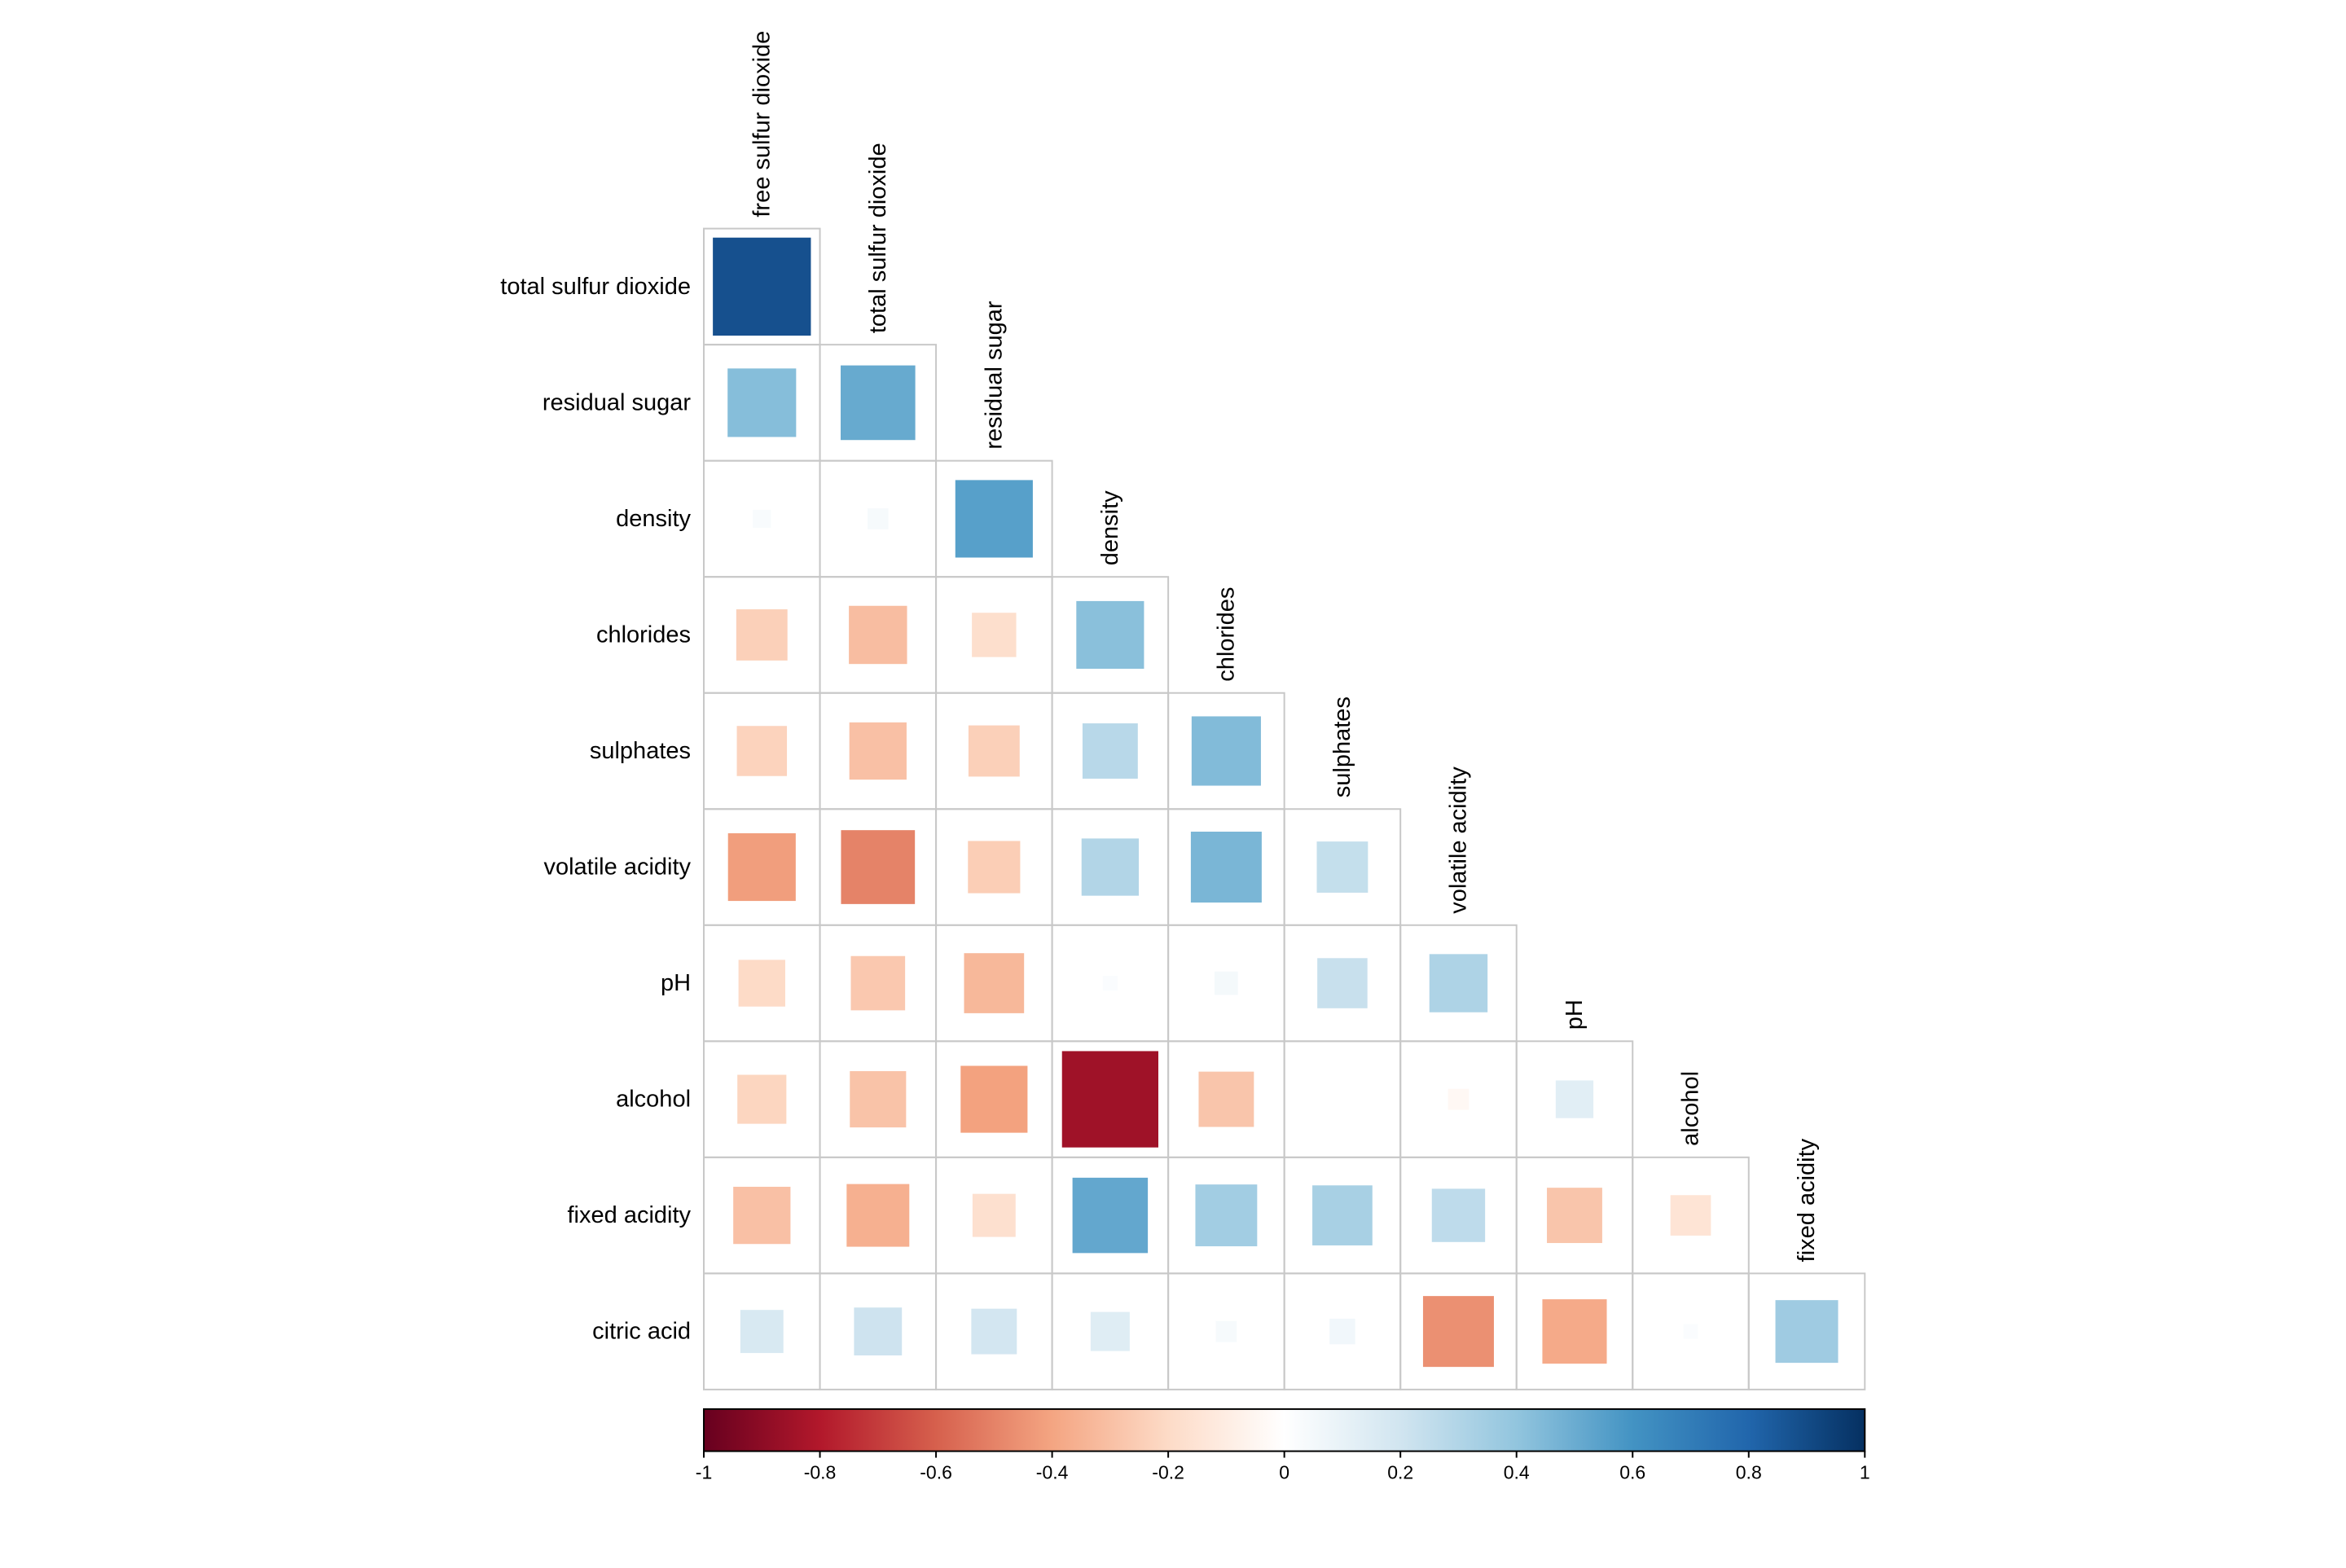 The height and width of the screenshot is (1568, 2346). Describe the element at coordinates (994, 375) in the screenshot. I see `column-label-residual-sugar: residual sugar` at that location.